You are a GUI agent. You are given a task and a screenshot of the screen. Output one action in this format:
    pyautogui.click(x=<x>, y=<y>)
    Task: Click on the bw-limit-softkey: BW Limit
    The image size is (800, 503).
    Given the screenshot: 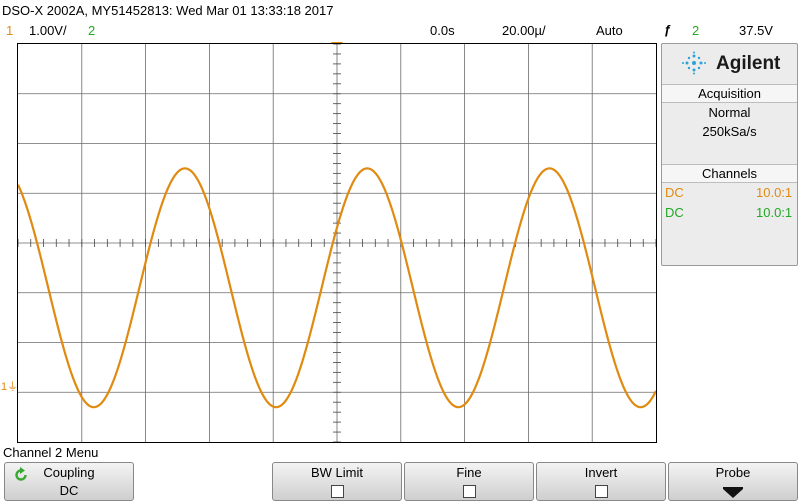 What is the action you would take?
    pyautogui.click(x=337, y=481)
    